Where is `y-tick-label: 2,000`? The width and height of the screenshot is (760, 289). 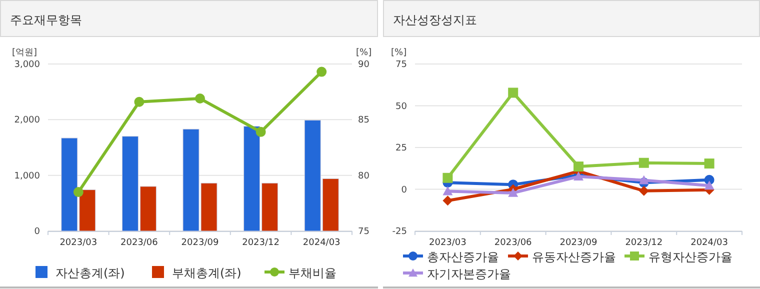 y-tick-label: 2,000 is located at coordinates (27, 121).